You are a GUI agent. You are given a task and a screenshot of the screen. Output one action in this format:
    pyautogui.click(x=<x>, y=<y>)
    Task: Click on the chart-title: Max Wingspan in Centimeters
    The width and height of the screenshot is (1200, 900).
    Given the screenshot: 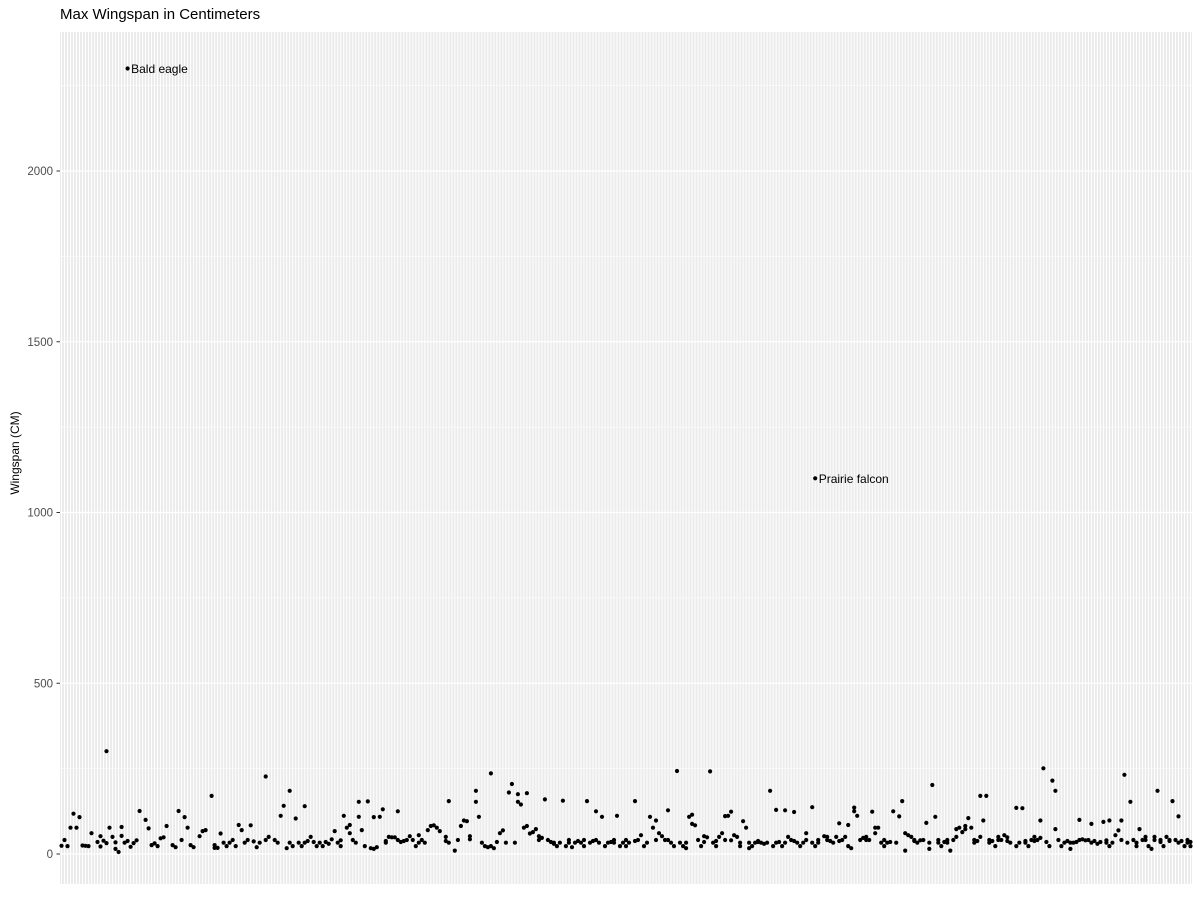 What is the action you would take?
    pyautogui.click(x=160, y=14)
    